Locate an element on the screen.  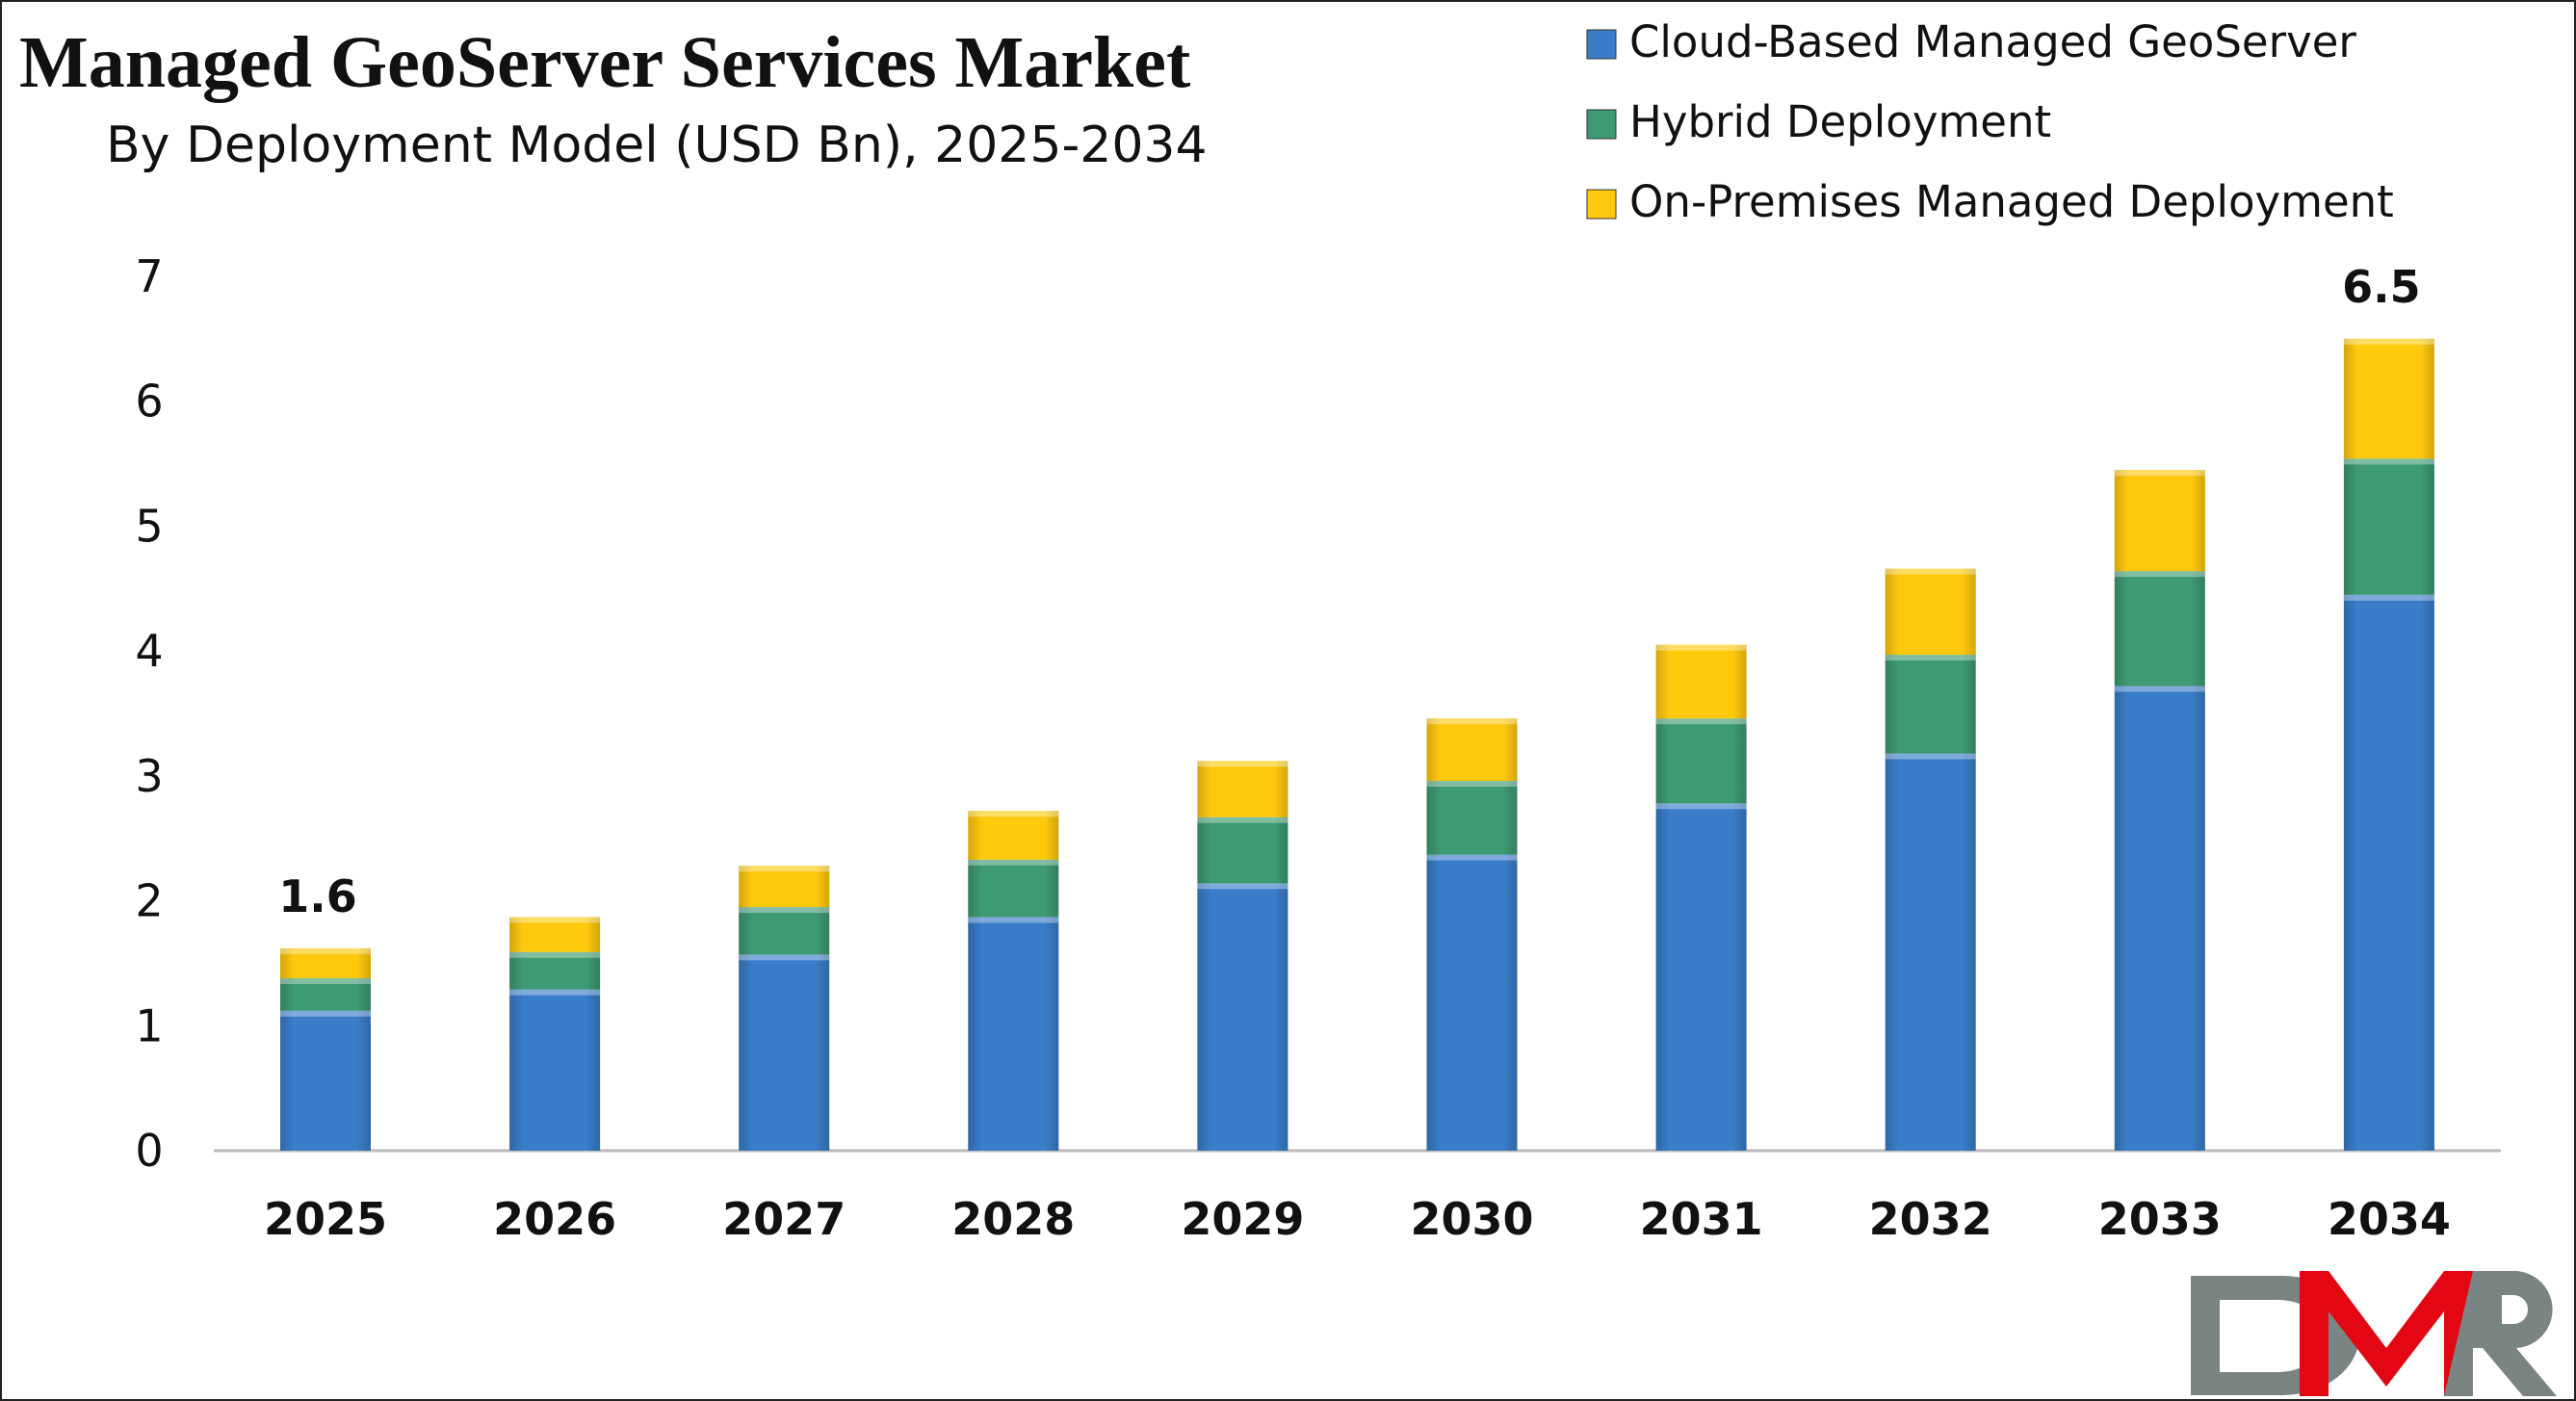
data-label: 6.5 is located at coordinates (2381, 287).